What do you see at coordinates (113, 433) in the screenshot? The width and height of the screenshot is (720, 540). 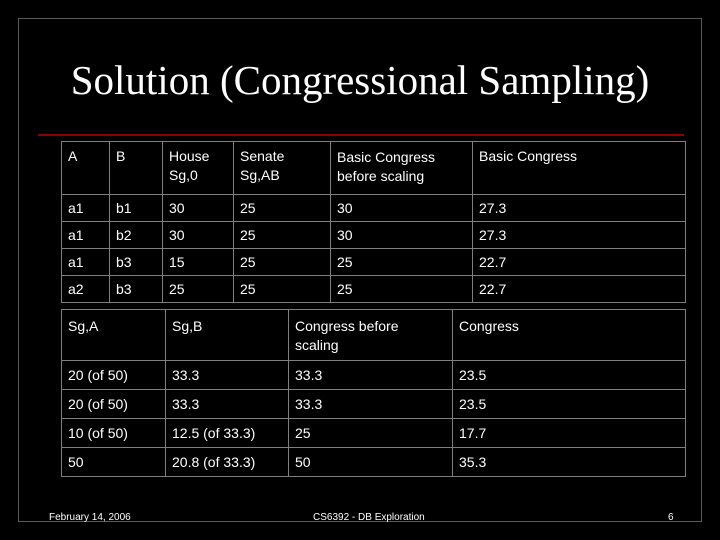 I see `table-cell: 10 (of 50)` at bounding box center [113, 433].